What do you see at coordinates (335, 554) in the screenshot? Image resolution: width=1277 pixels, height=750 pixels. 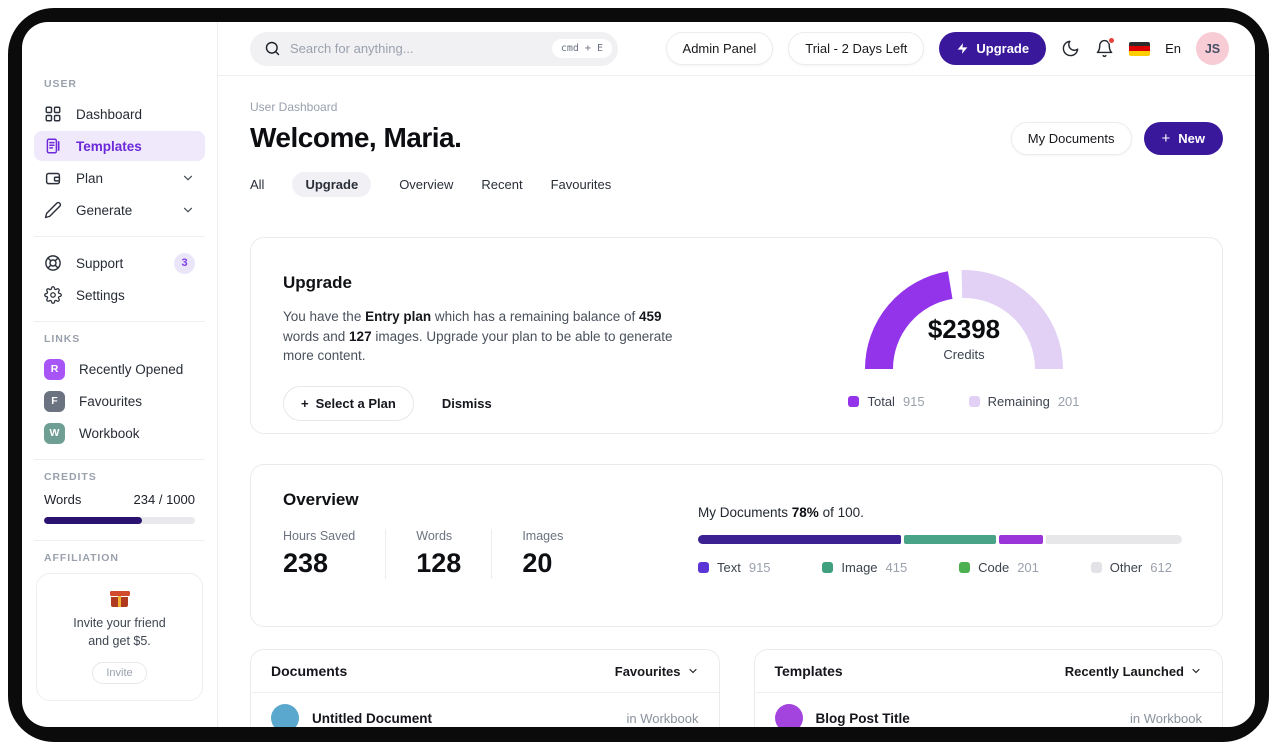 I see `stat-hours-saved: Hours Saved 238` at bounding box center [335, 554].